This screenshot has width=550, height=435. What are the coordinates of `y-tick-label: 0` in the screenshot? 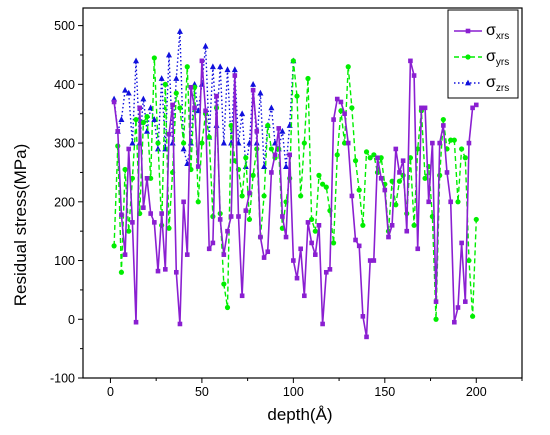 It's located at (71, 320).